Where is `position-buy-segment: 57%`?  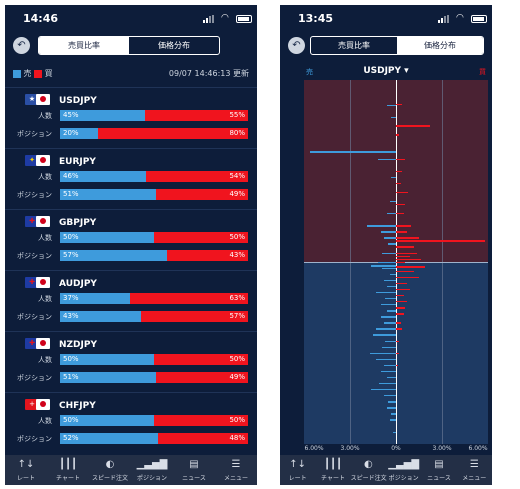 position-buy-segment: 57% is located at coordinates (194, 316).